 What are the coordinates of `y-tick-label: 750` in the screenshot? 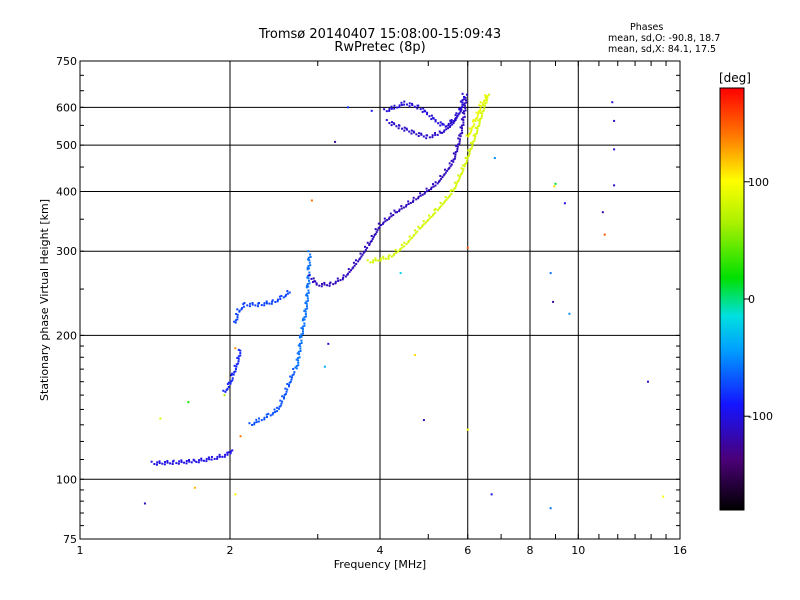 It's located at (66, 61).